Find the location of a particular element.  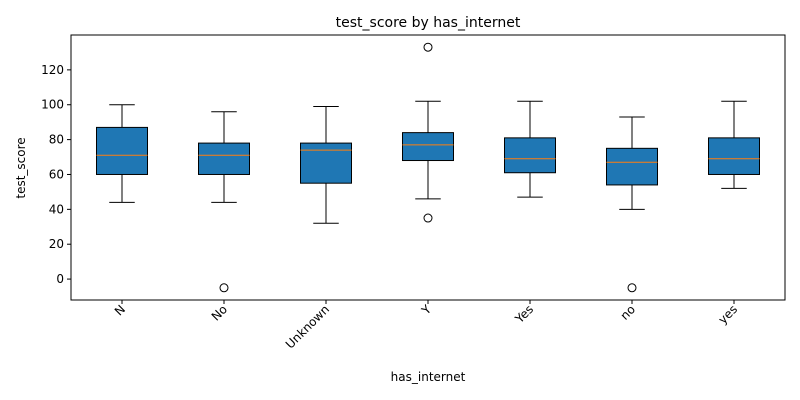

x-tick-label: Y is located at coordinates (426, 310).